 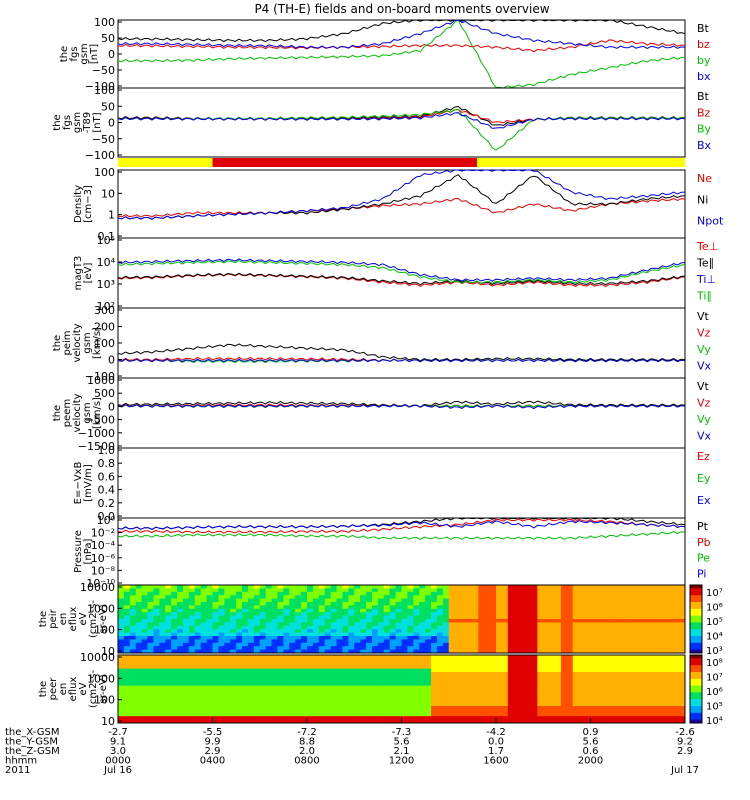 What do you see at coordinates (401, 272) in the screenshot?
I see `series-line-Ti∥` at bounding box center [401, 272].